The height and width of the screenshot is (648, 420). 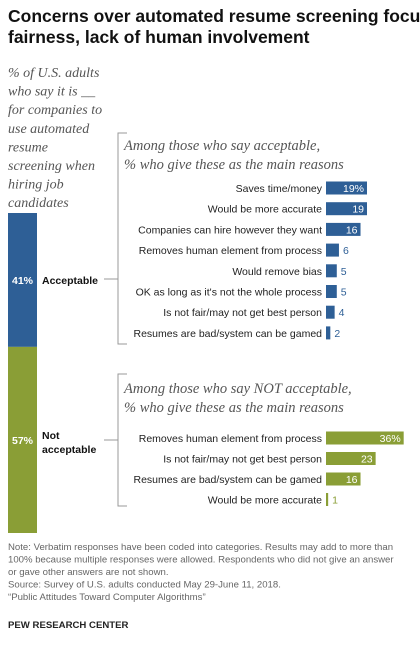 I want to click on stack-label-acceptable: Acceptable, so click(x=70, y=281).